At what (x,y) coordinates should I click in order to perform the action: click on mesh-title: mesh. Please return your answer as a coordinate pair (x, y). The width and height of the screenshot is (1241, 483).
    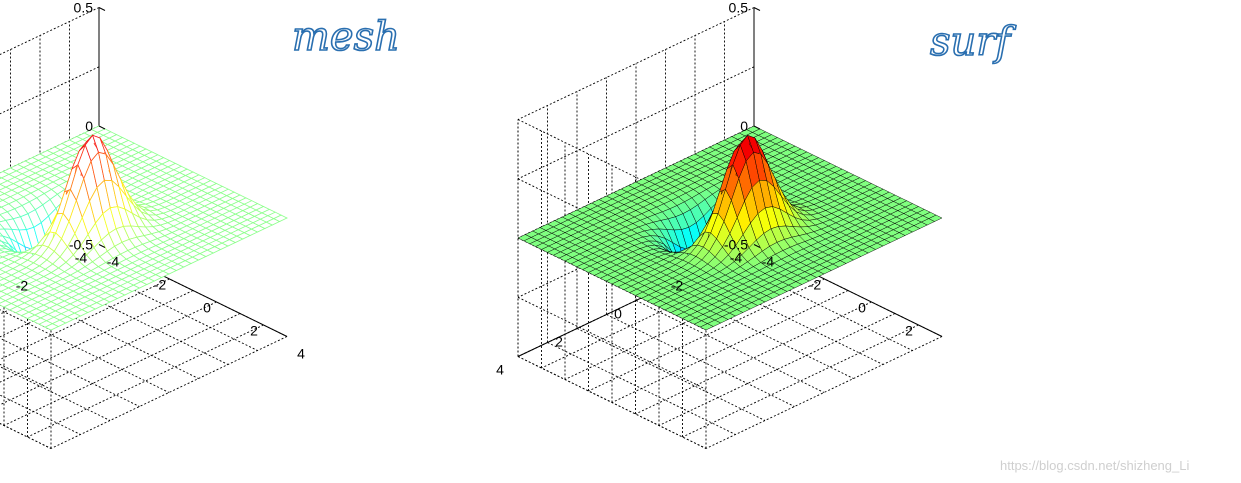
    Looking at the image, I should click on (346, 37).